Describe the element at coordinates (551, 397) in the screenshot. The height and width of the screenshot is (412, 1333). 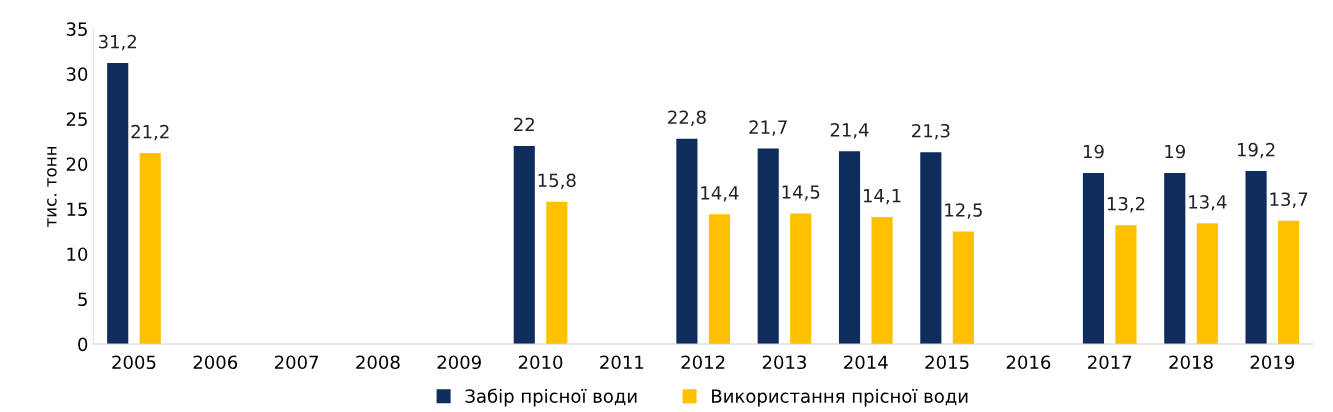
I see `legend-label: Забір прісної води` at that location.